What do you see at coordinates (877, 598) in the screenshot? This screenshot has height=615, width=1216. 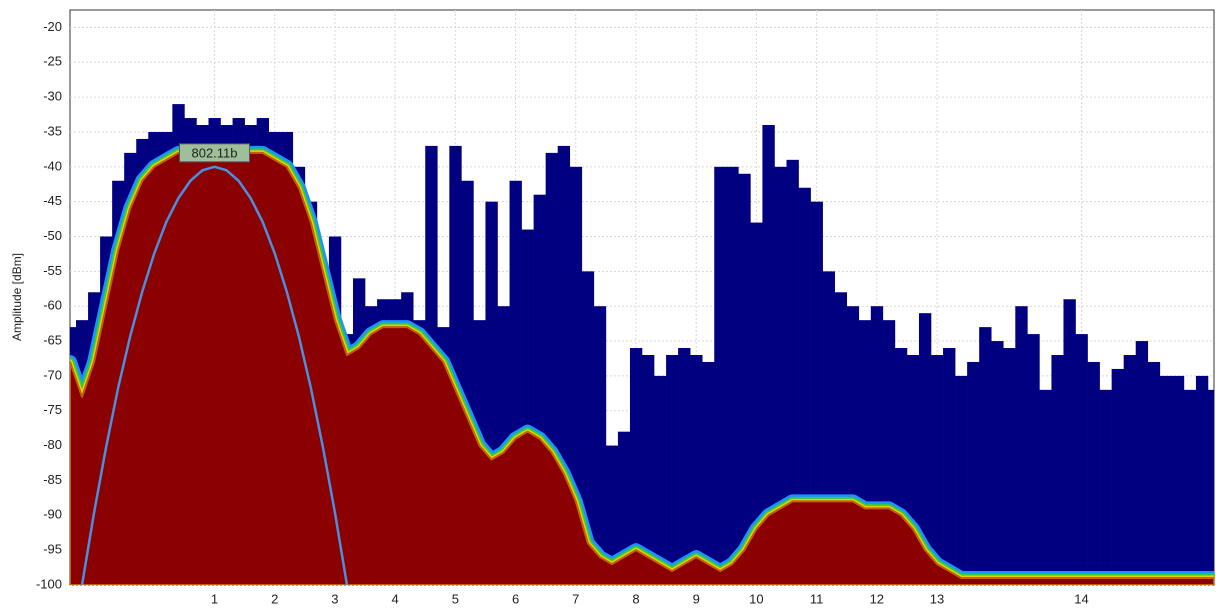 I see `x-tick-label: 12` at bounding box center [877, 598].